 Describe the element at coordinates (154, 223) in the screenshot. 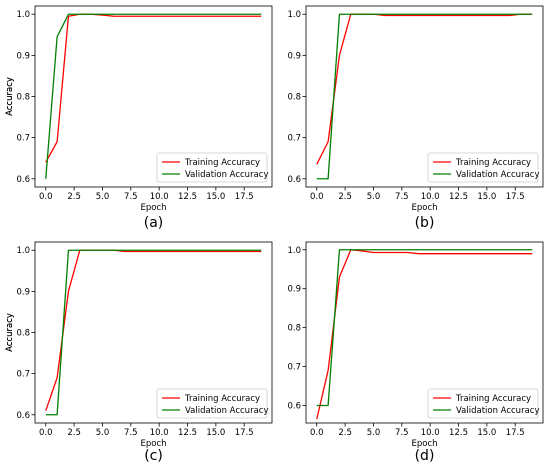

I see `panel-caption: (a)` at that location.